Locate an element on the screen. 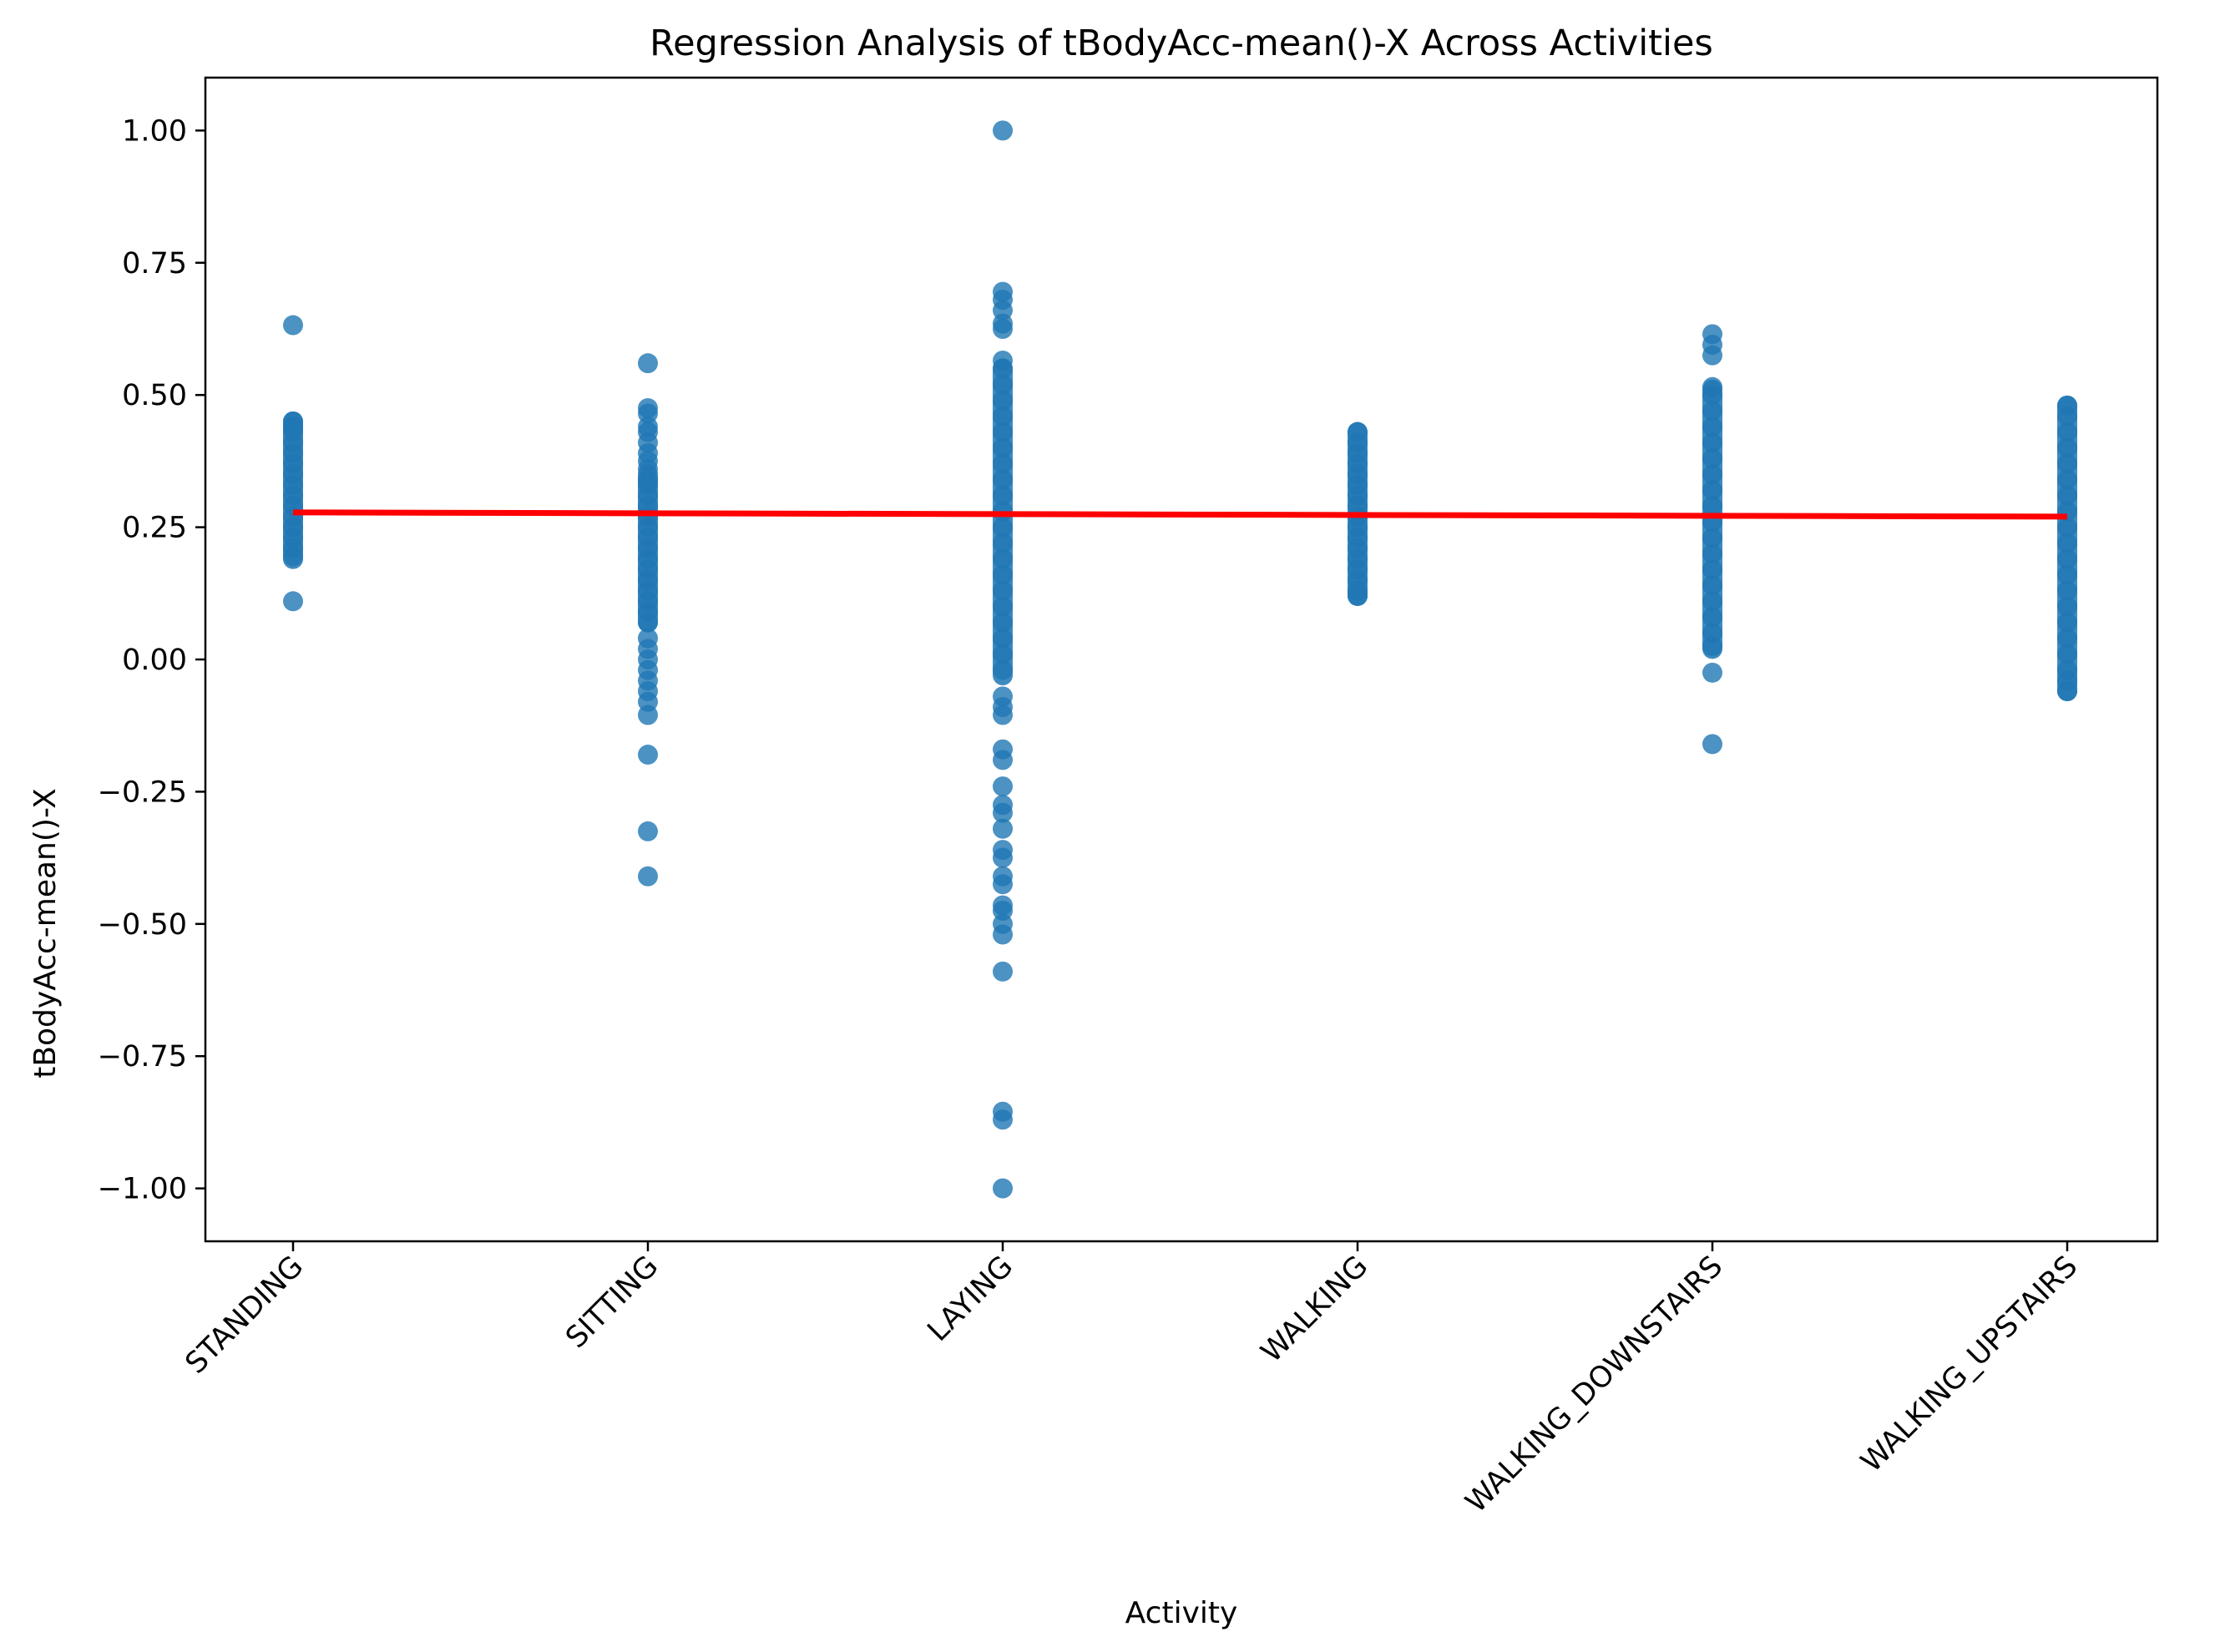 The width and height of the screenshot is (2215, 1652). y-tick-label: −1.00 is located at coordinates (142, 1189).